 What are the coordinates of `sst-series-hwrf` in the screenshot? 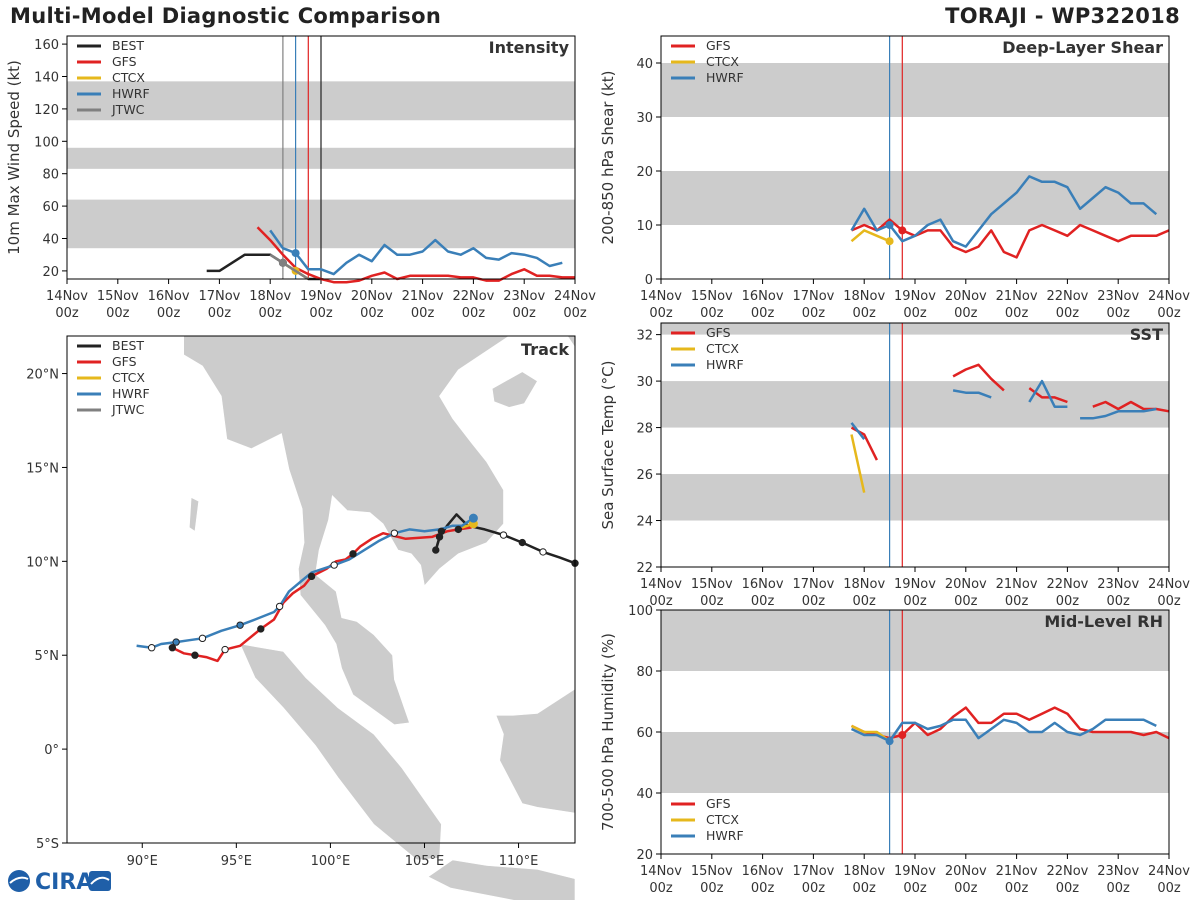 It's located at (1048, 393).